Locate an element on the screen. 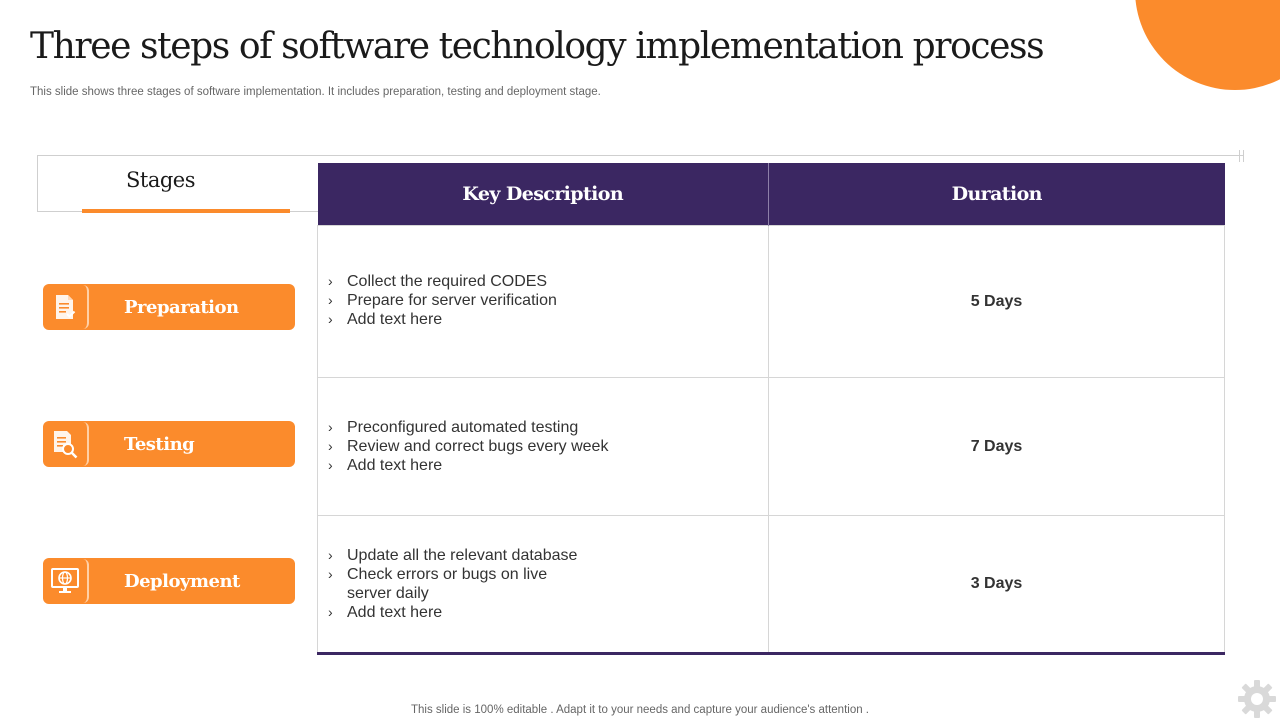 This screenshot has width=1280, height=725. divider-line is located at coordinates (640, 155).